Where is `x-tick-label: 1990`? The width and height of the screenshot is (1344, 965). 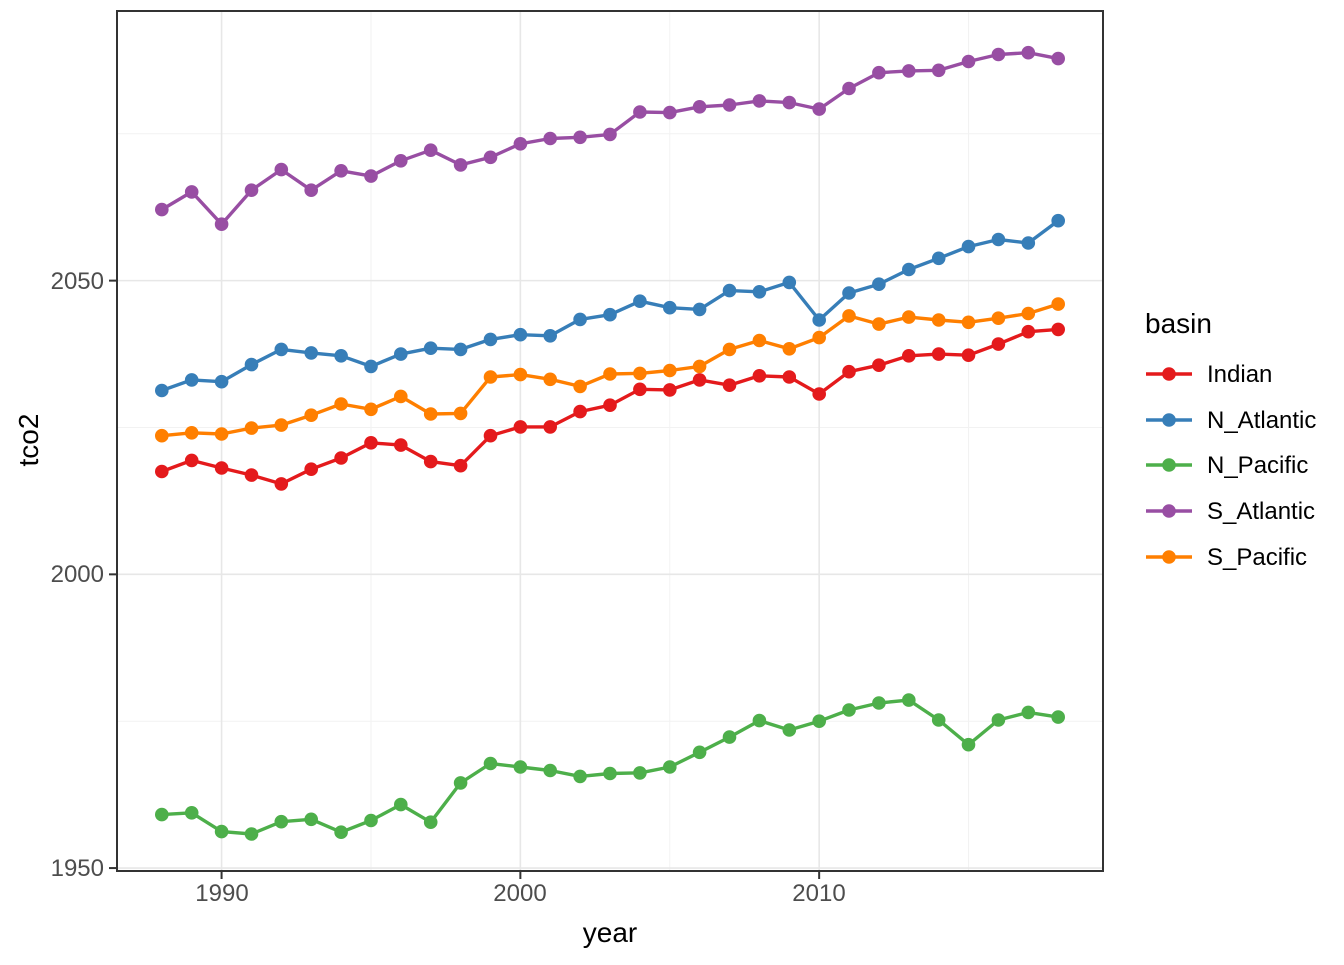 x-tick-label: 1990 is located at coordinates (221, 893).